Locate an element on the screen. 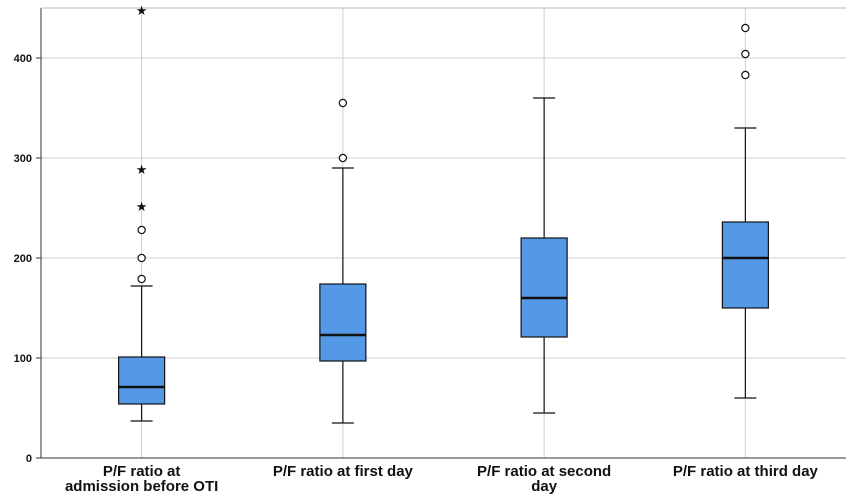 Image resolution: width=846 pixels, height=497 pixels. x-category-label: P/F ratio at third day is located at coordinates (746, 471).